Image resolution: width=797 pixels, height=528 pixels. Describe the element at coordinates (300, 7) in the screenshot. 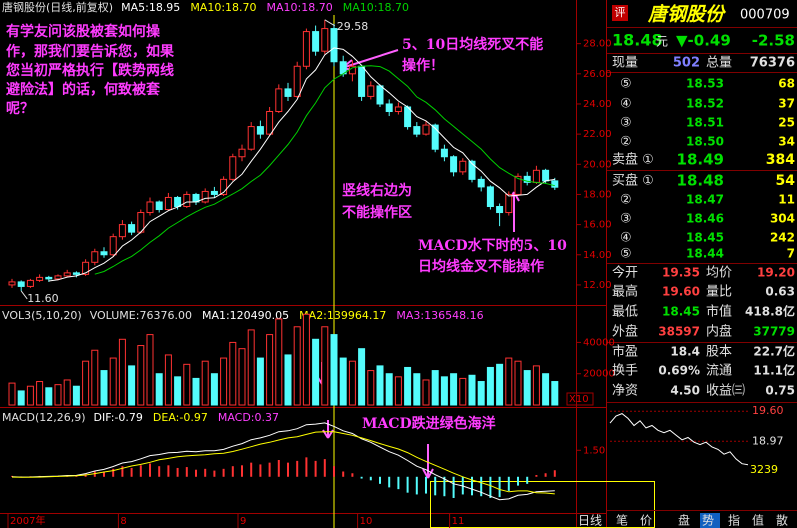

I see `legend-entry: MA10:18.70` at that location.